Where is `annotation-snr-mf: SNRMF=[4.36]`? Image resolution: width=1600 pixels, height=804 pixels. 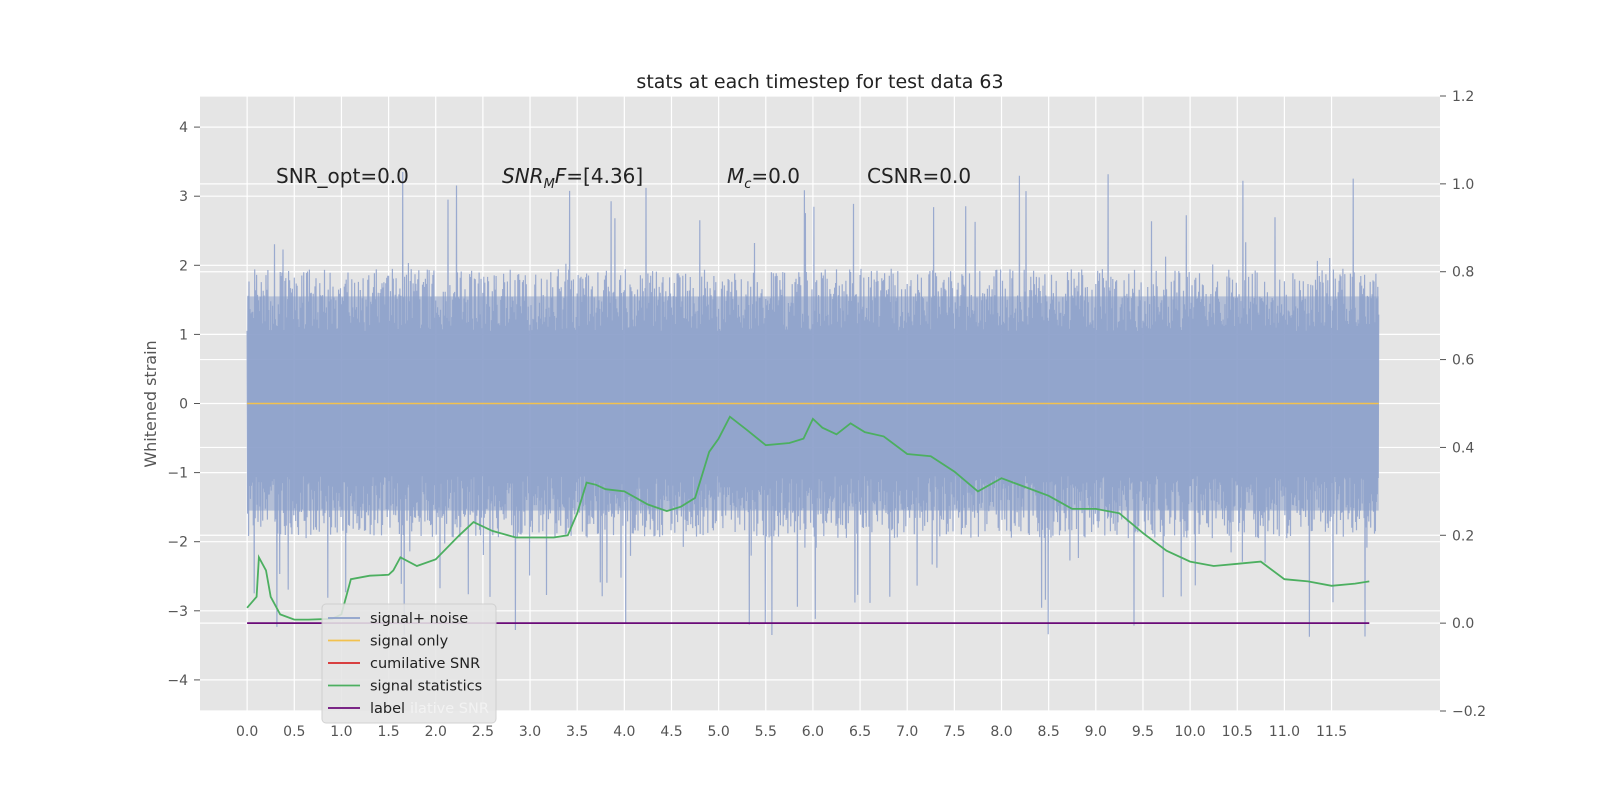 annotation-snr-mf: SNRMF=[4.36] is located at coordinates (572, 178).